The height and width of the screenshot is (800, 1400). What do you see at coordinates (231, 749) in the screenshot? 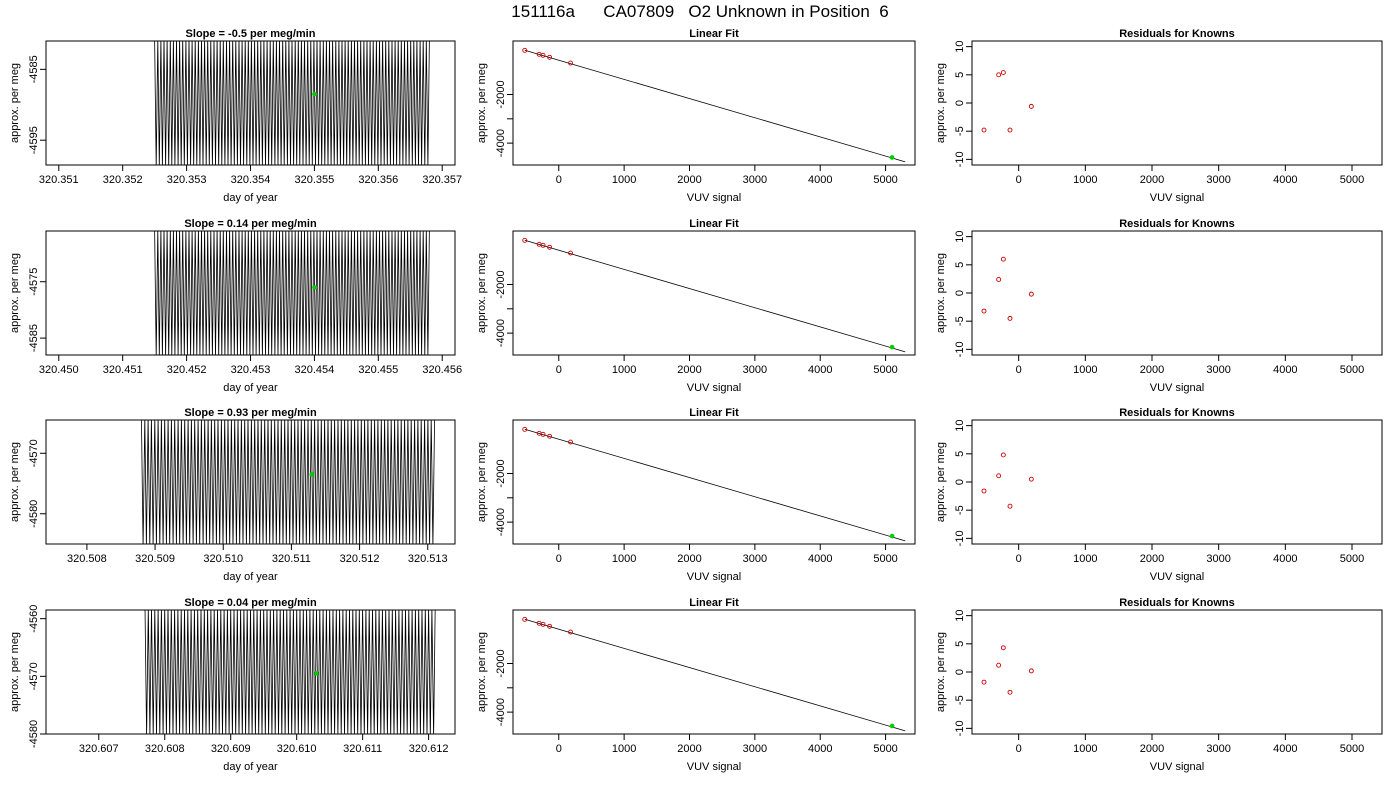
I see `x-tick-label: 320.609` at bounding box center [231, 749].